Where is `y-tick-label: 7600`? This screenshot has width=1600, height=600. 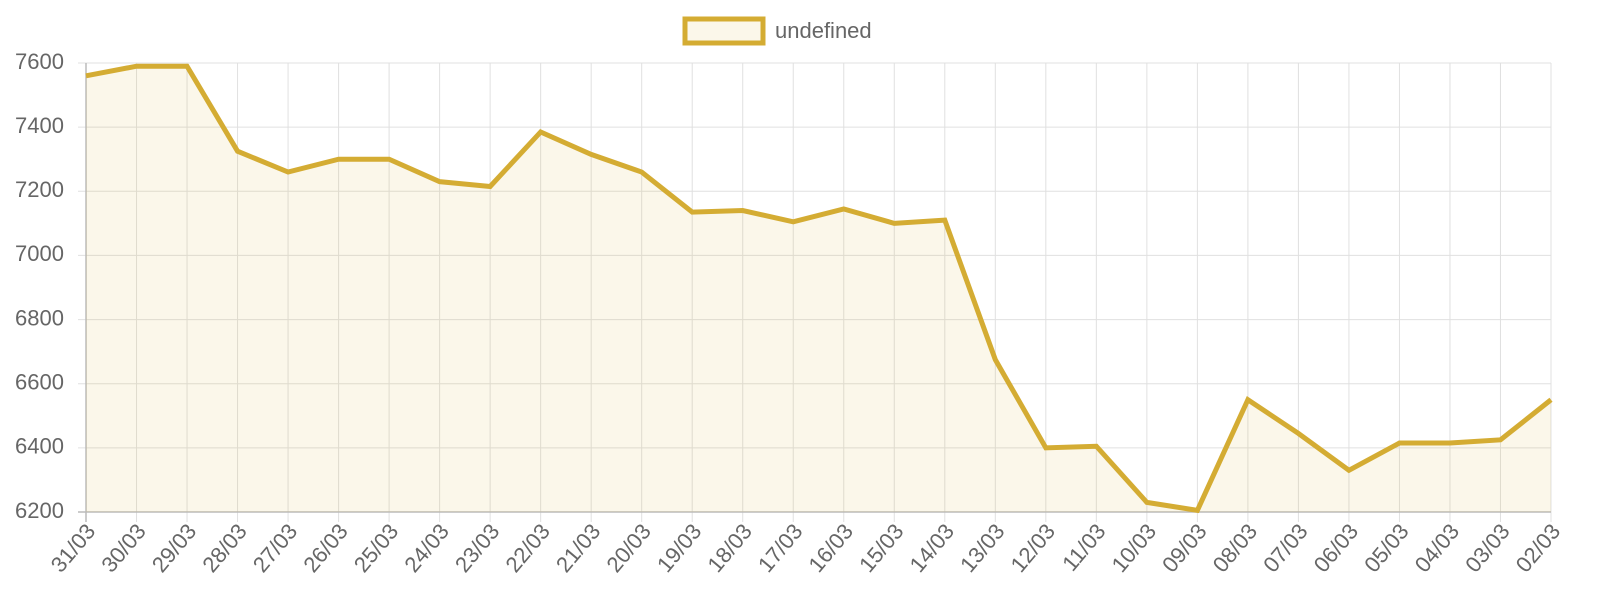
y-tick-label: 7600 is located at coordinates (39, 61).